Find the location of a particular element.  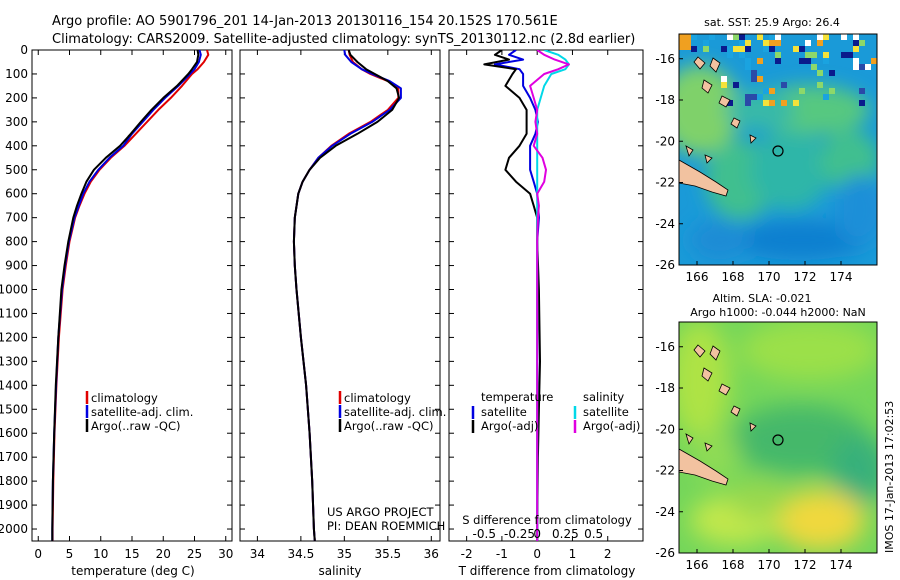

x-tick-label: 25 is located at coordinates (194, 554).